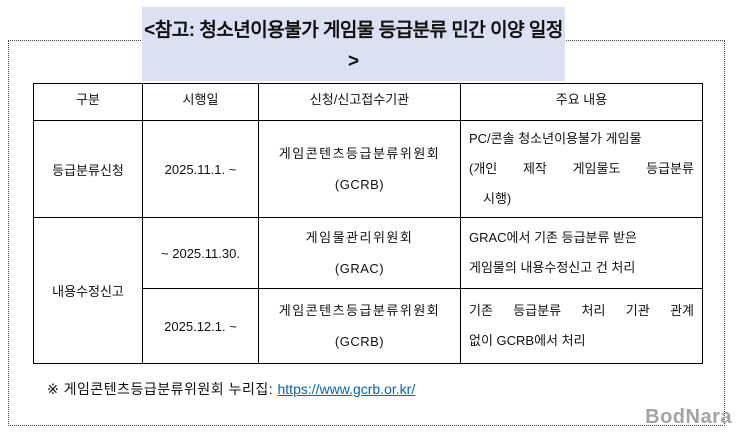  What do you see at coordinates (88, 102) in the screenshot?
I see `header-category: 구분` at bounding box center [88, 102].